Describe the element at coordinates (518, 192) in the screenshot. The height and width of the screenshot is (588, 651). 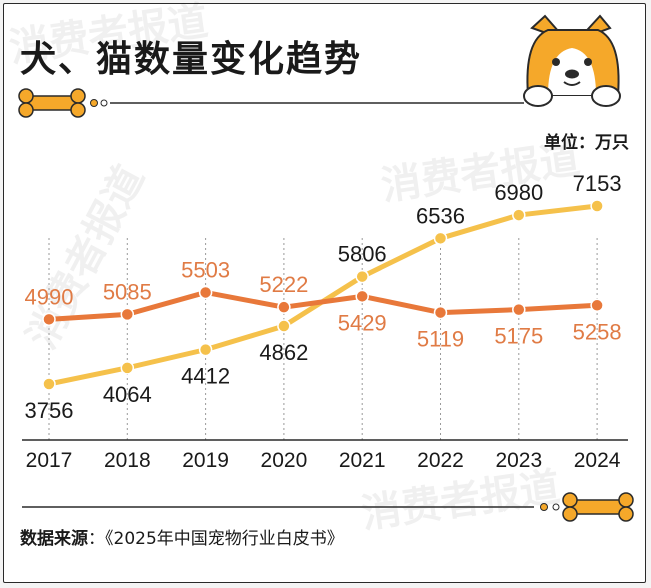
I see `cat-data-label: 6980` at that location.